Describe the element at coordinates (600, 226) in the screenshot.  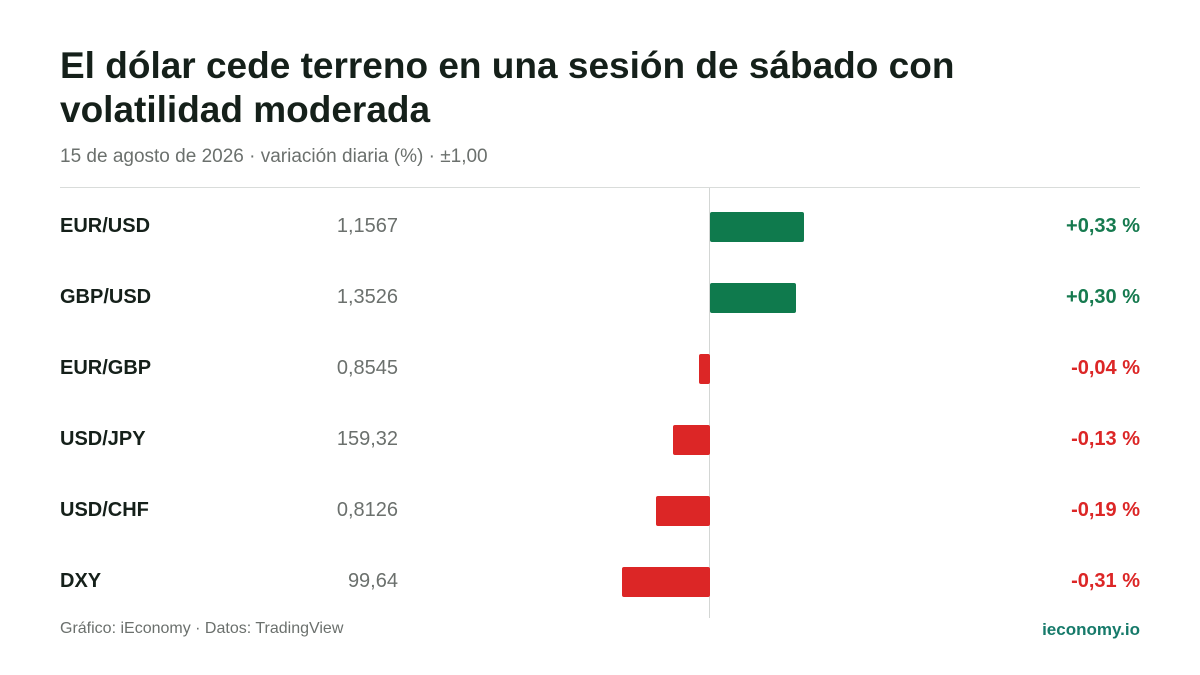
I see `table-row: EUR/USD 1,1567 +0,33 %` at that location.